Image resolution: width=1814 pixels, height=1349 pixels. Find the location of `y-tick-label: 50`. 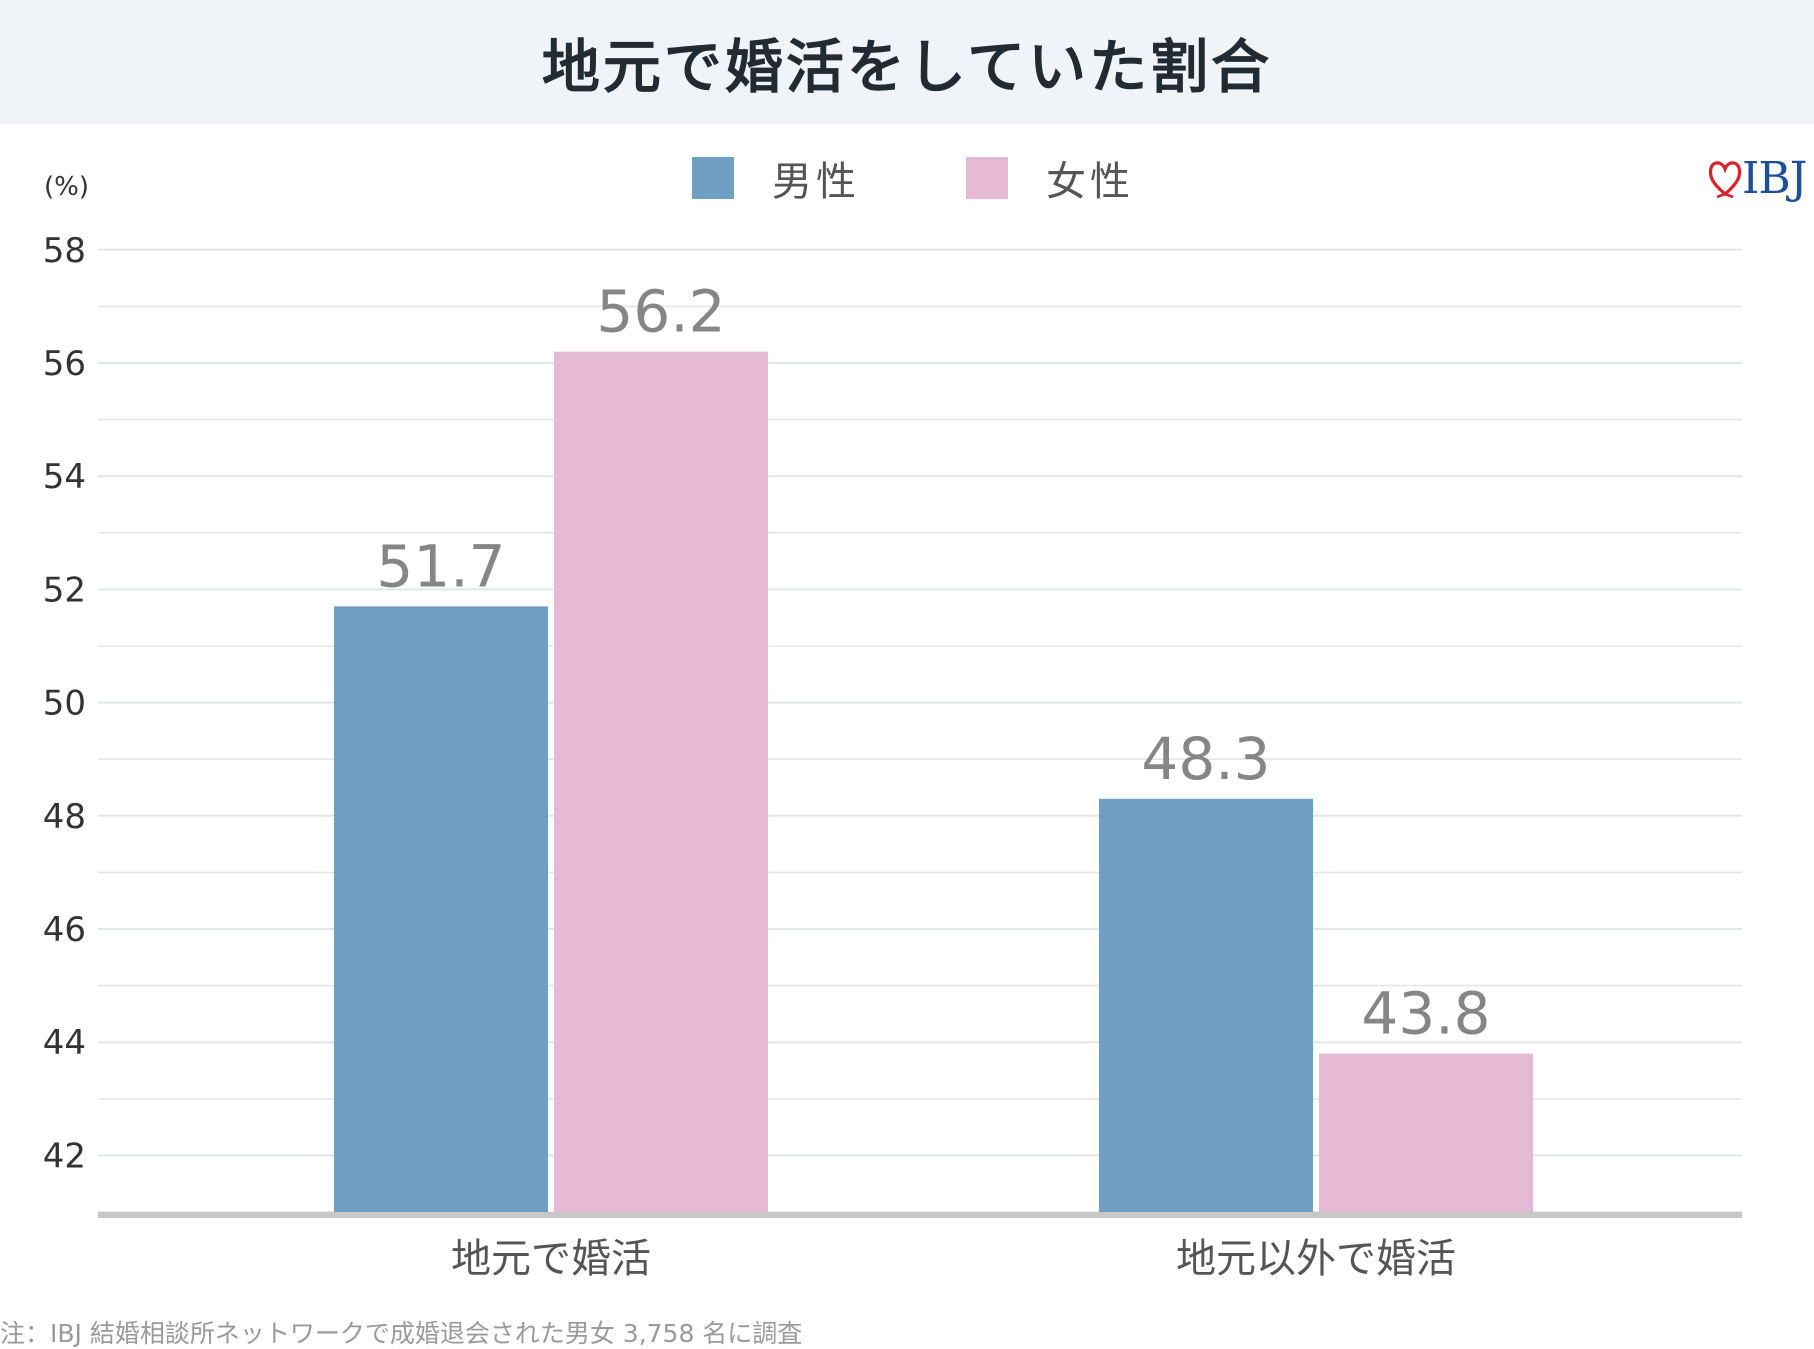

y-tick-label: 50 is located at coordinates (64, 704).